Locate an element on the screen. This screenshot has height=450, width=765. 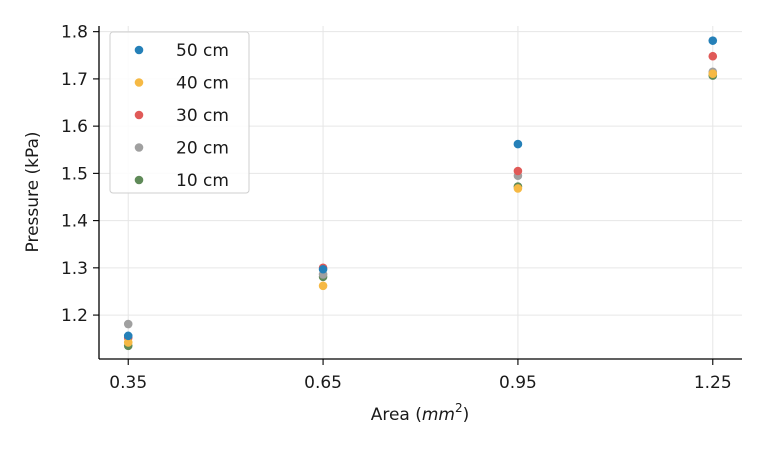
y-tick-label: 1.2 is located at coordinates (74, 316).